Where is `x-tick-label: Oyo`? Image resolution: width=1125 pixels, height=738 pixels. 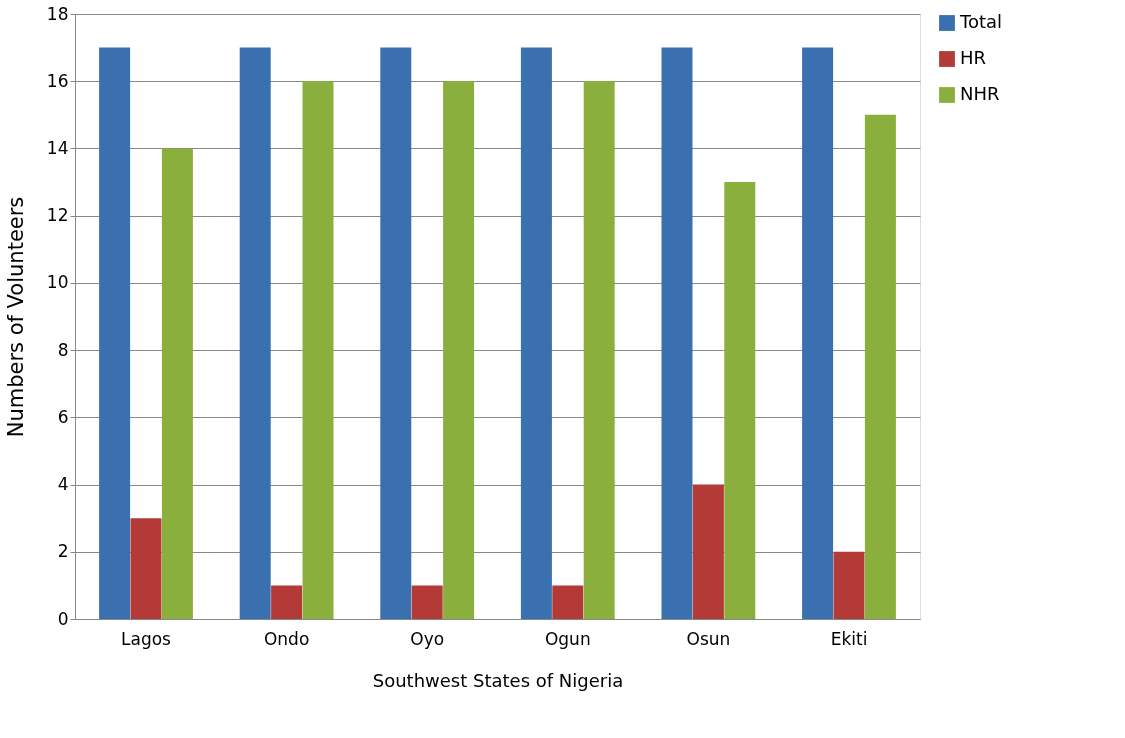
x-tick-label: Oyo is located at coordinates (427, 638).